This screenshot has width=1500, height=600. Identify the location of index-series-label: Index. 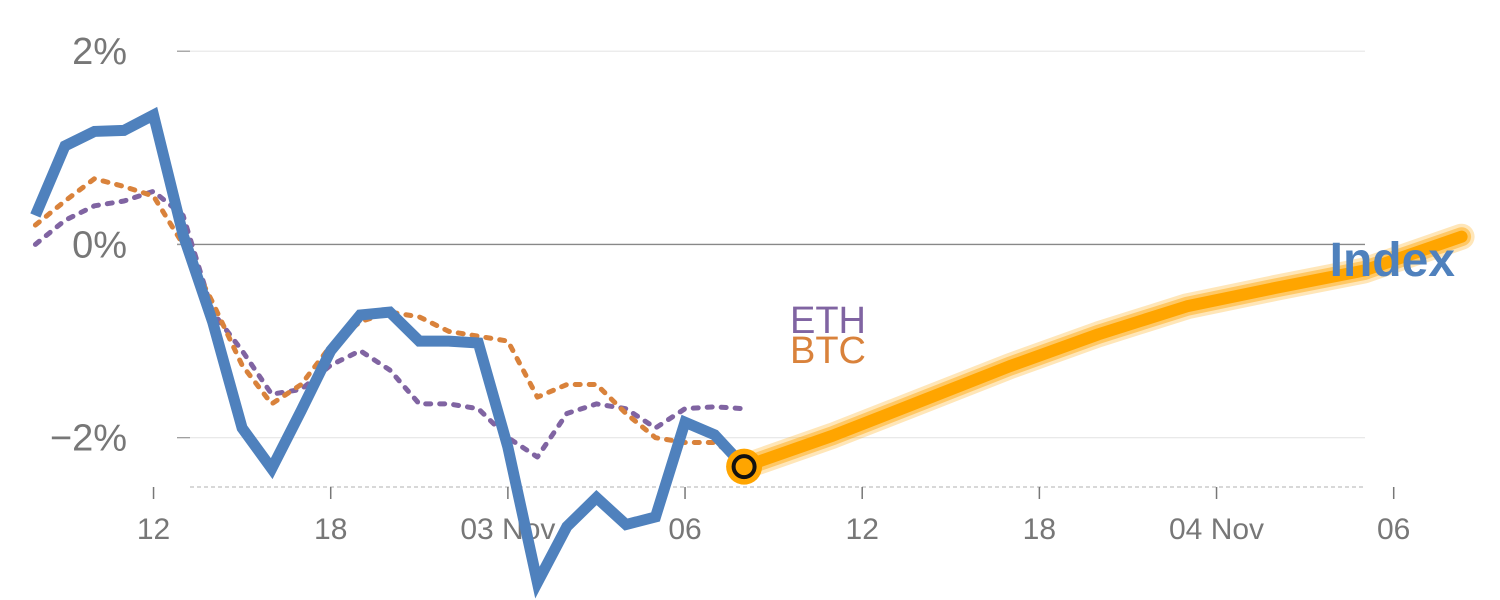
(1393, 260).